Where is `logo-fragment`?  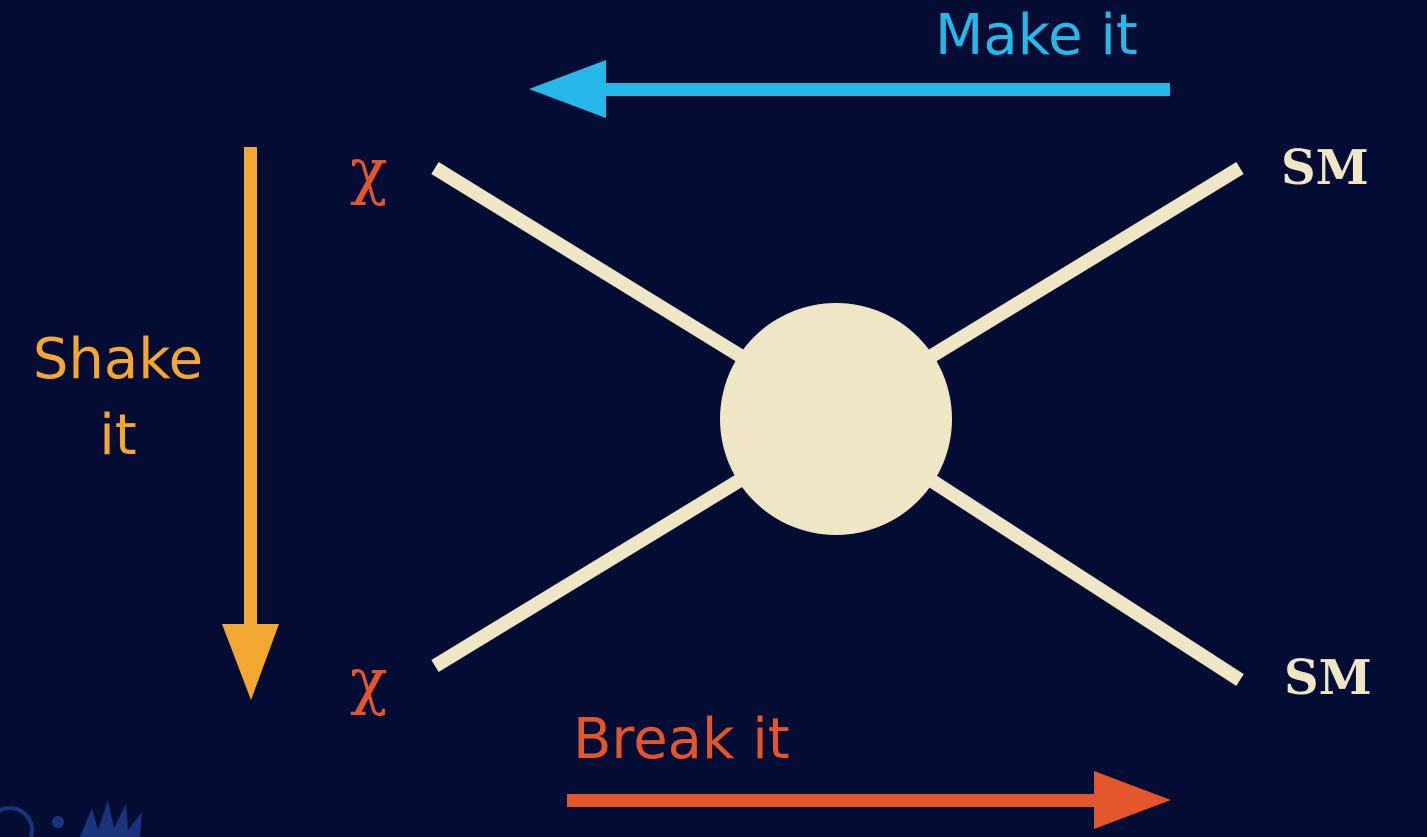 logo-fragment is located at coordinates (71, 818).